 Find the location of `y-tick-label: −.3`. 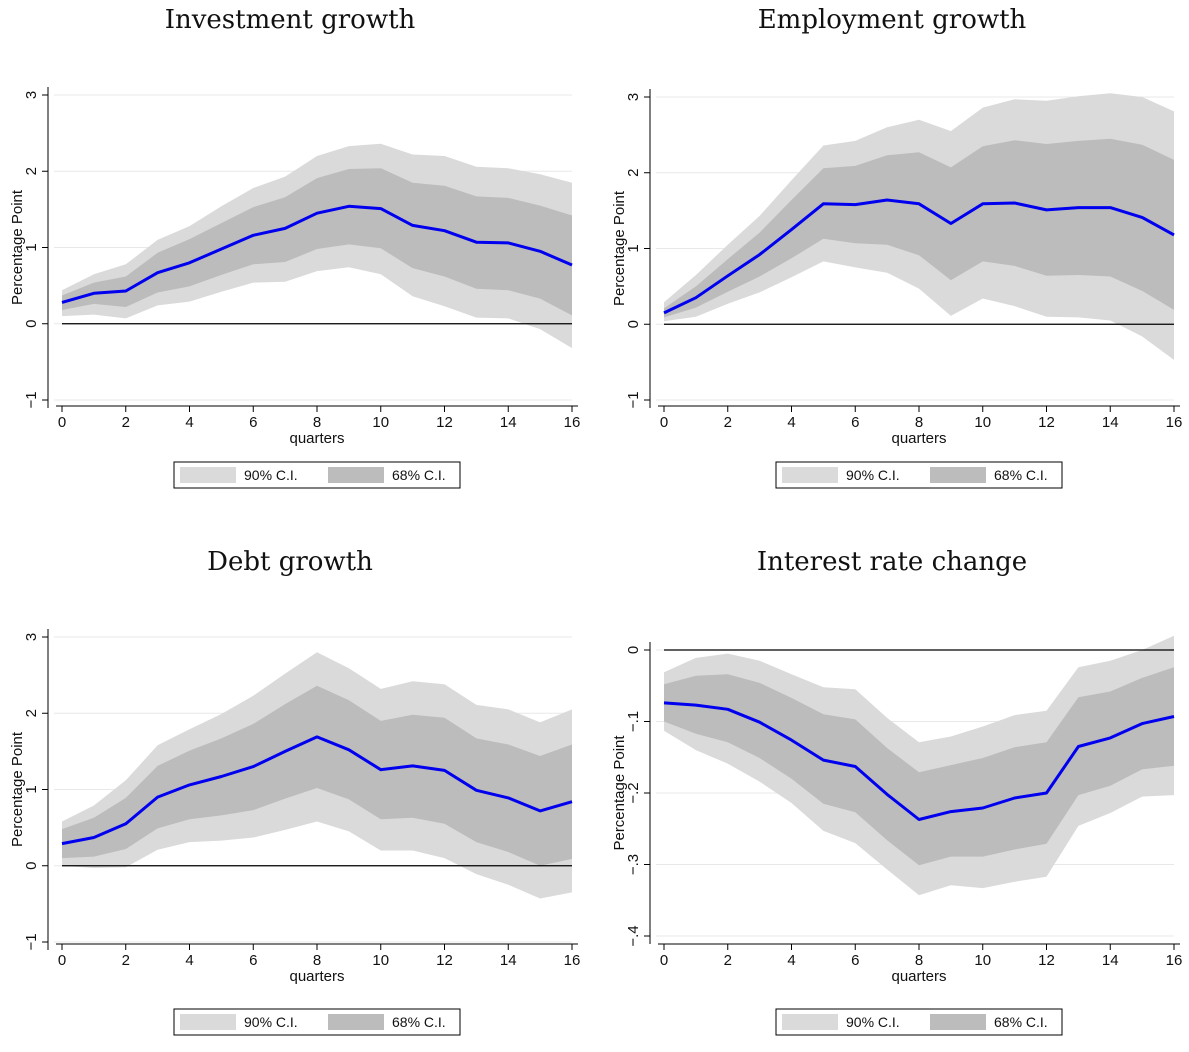

y-tick-label: −.3 is located at coordinates (633, 864).